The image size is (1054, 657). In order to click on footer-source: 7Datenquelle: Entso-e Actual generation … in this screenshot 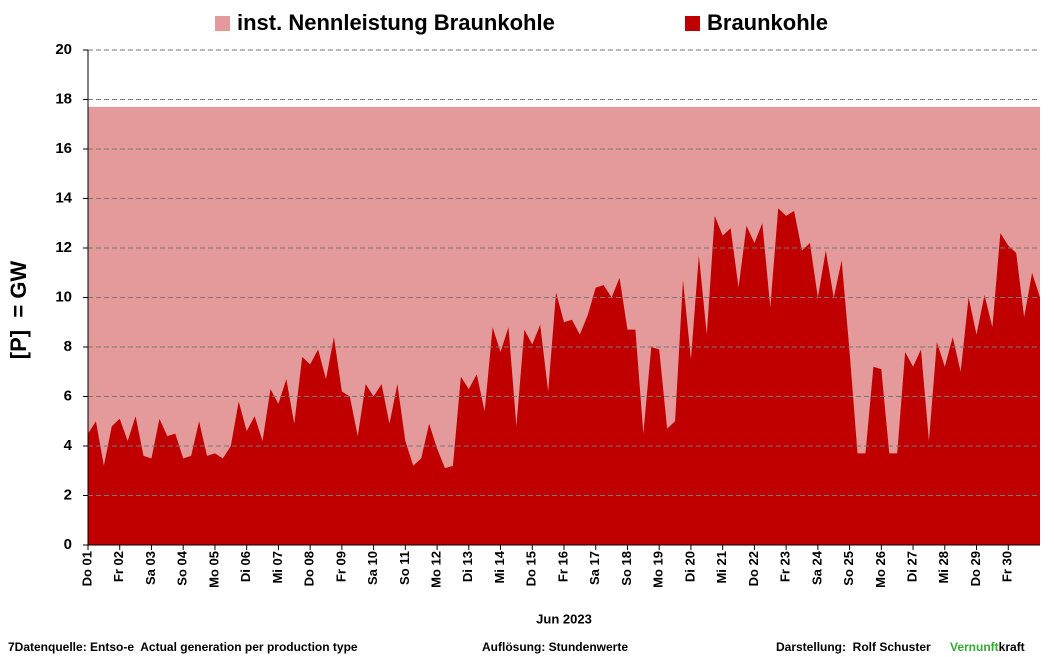, I will do `click(183, 647)`.